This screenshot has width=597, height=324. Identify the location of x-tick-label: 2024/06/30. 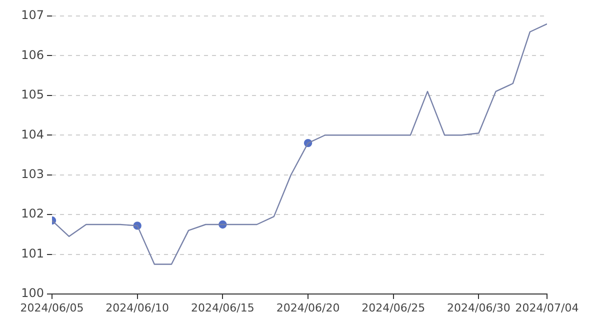
(478, 307).